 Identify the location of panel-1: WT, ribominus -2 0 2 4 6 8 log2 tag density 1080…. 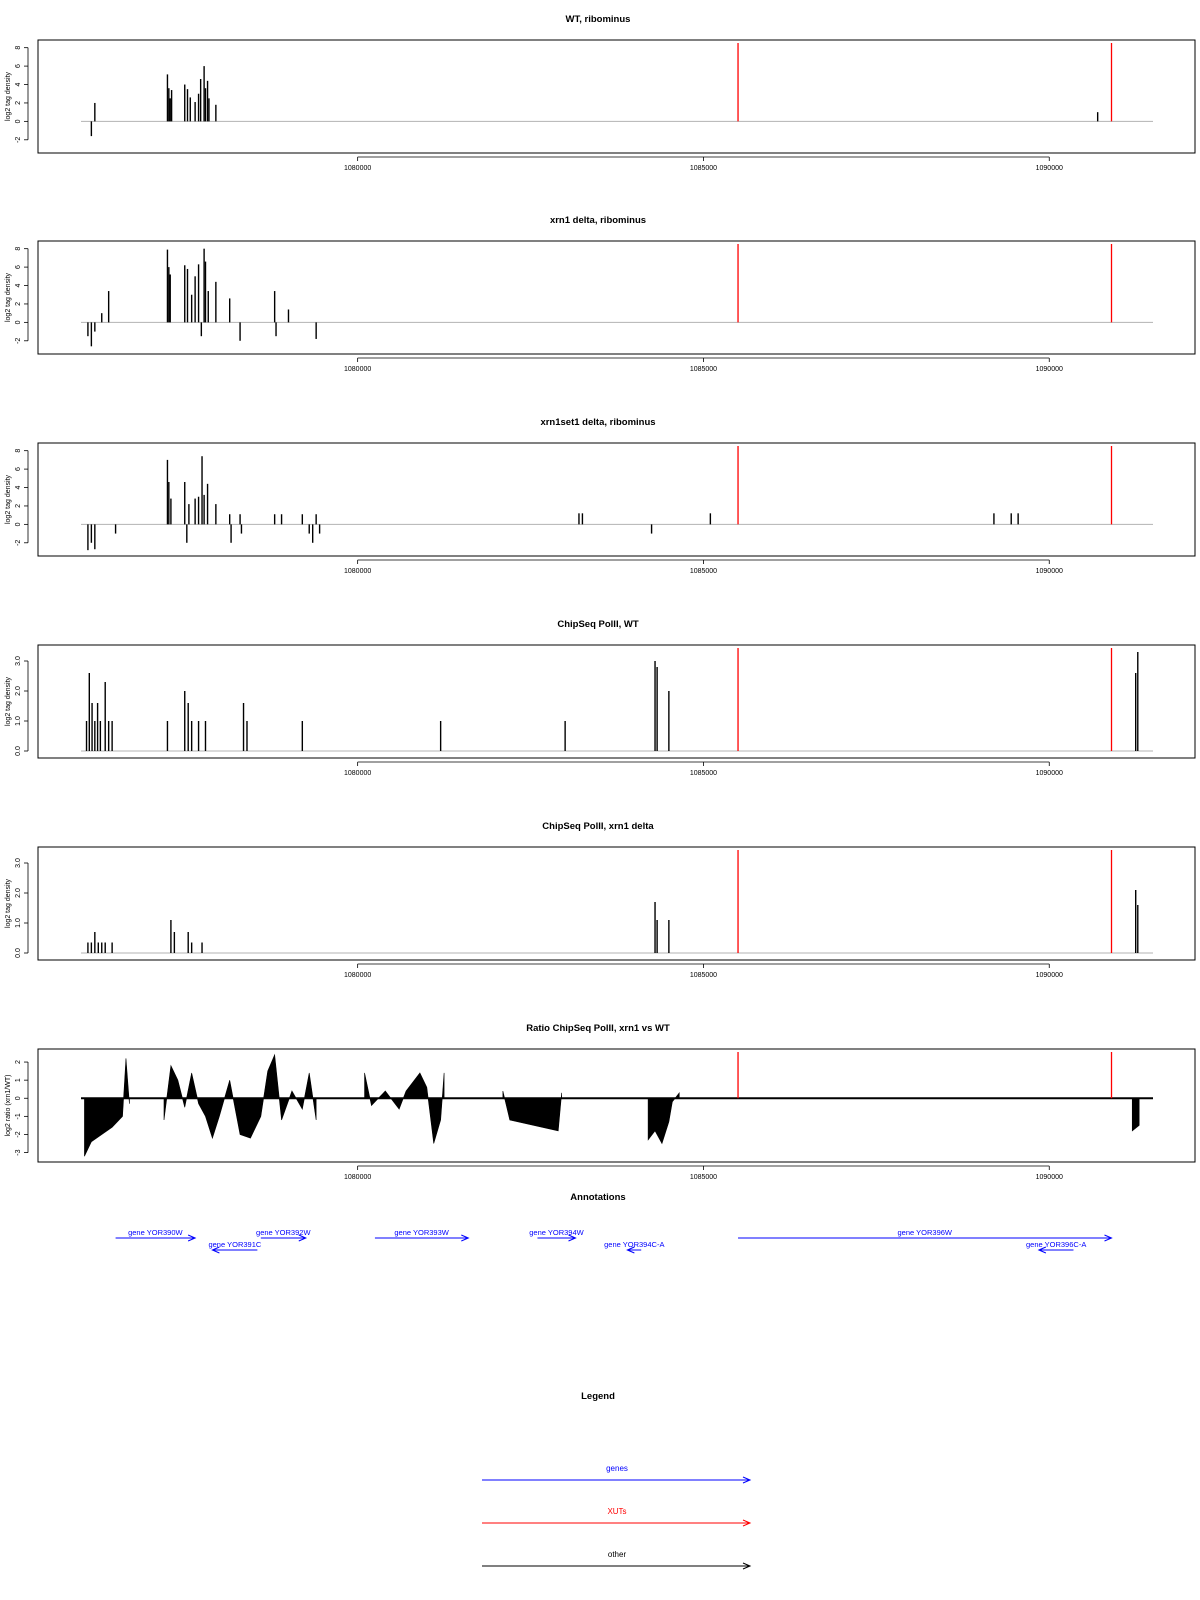
(600, 93).